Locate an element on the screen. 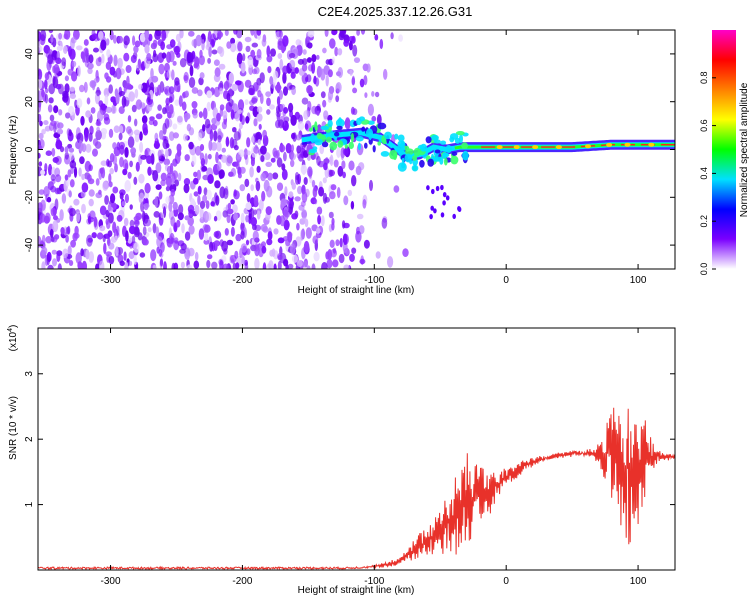 The image size is (750, 600). x-tick-label: 0 is located at coordinates (506, 280).